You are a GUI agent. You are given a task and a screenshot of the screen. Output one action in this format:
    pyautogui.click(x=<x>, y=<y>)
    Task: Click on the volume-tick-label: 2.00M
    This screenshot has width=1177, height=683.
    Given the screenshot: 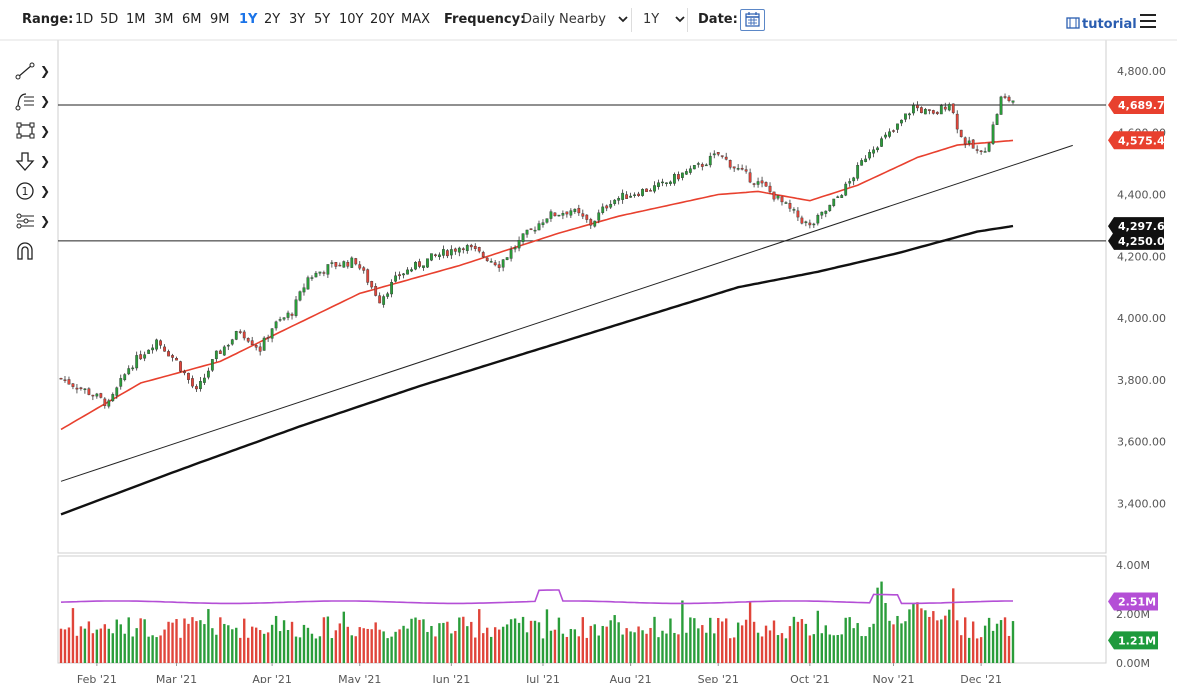 What is the action you would take?
    pyautogui.click(x=1133, y=614)
    